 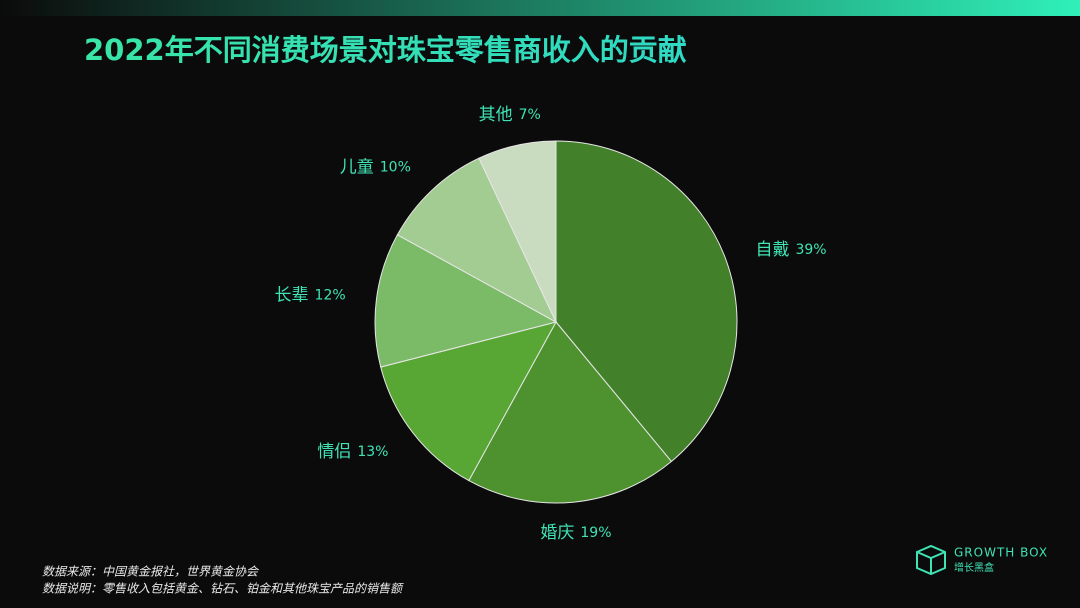 What do you see at coordinates (334, 452) in the screenshot?
I see `category-label: 情侣` at bounding box center [334, 452].